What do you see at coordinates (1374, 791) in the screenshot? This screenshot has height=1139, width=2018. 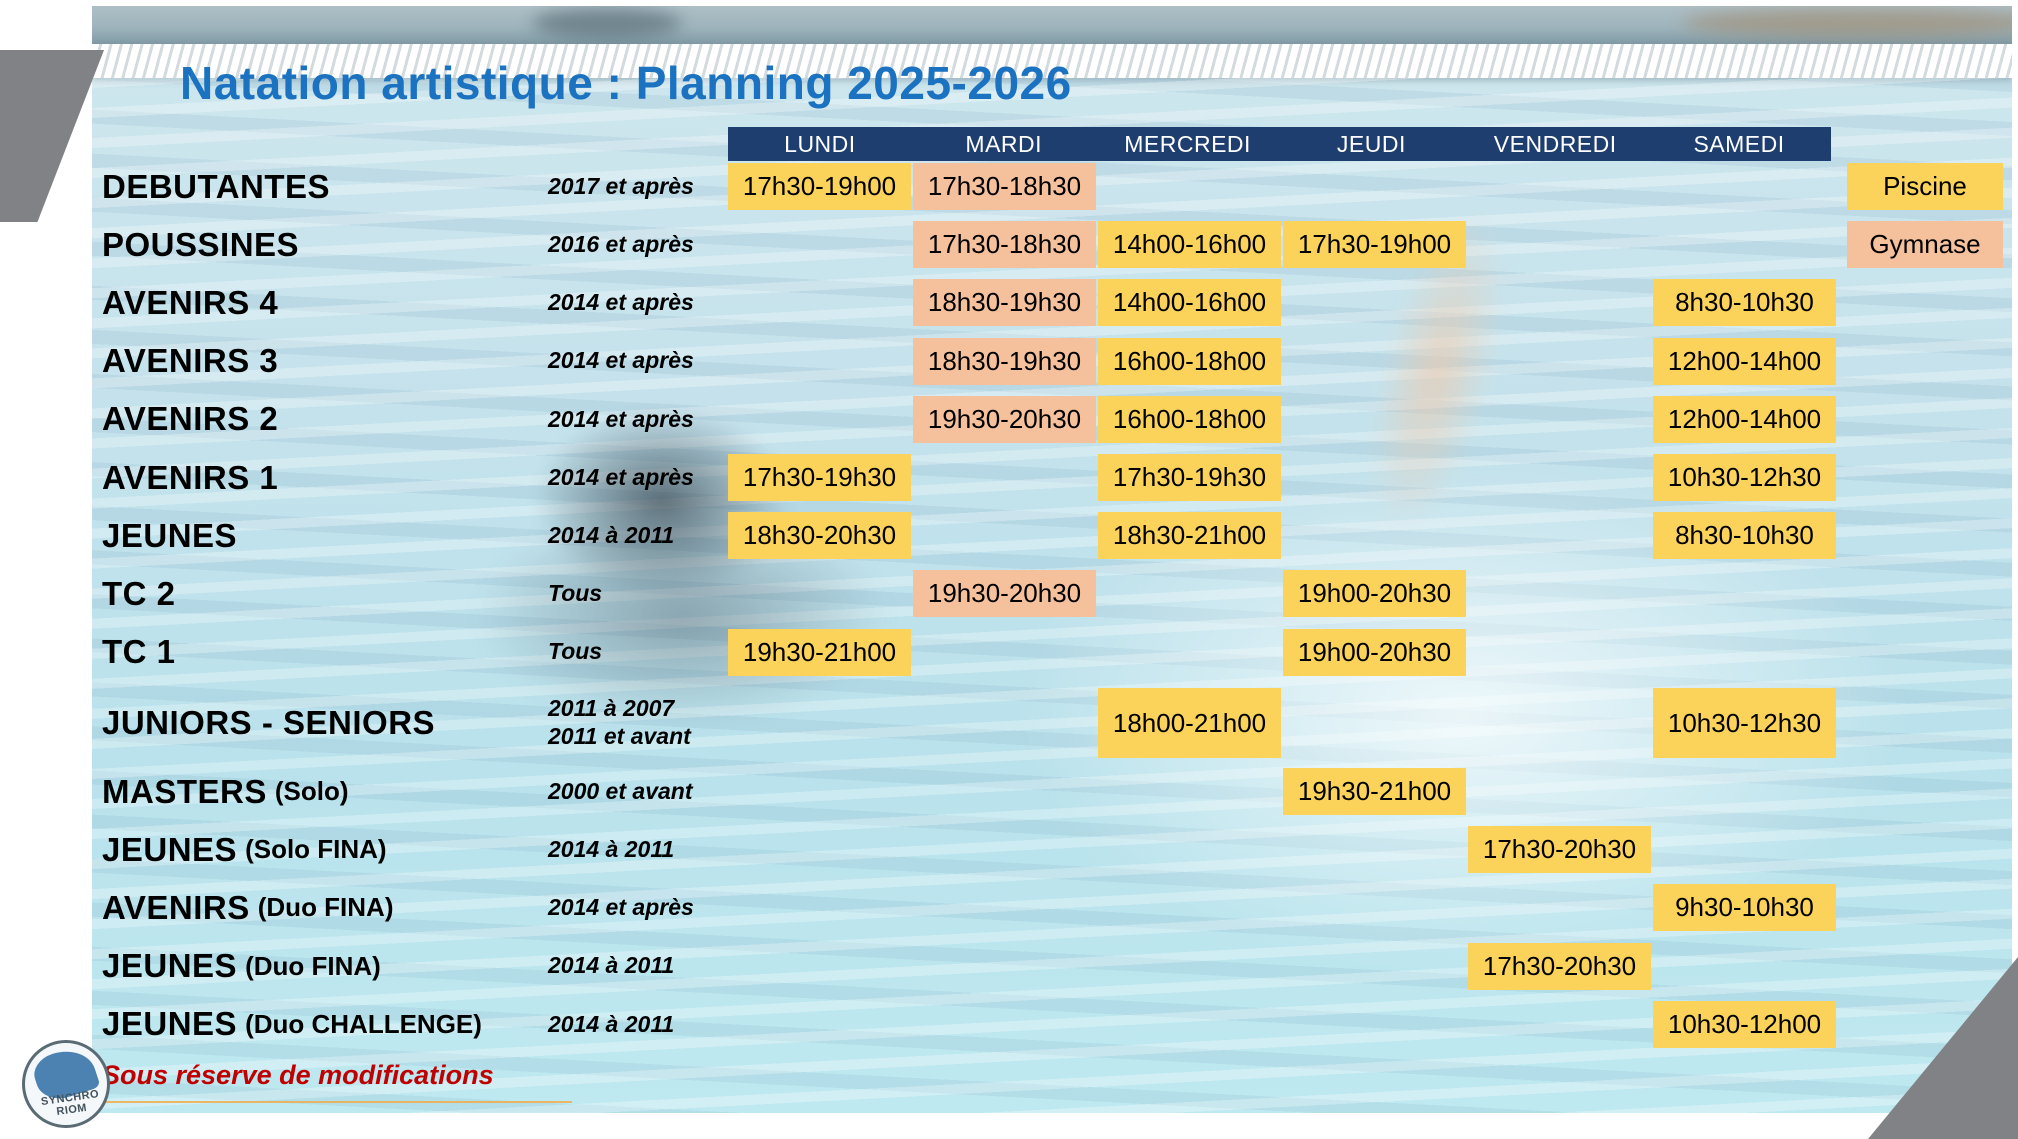 I see `time-slot-jeudi: 19h30-21h00` at bounding box center [1374, 791].